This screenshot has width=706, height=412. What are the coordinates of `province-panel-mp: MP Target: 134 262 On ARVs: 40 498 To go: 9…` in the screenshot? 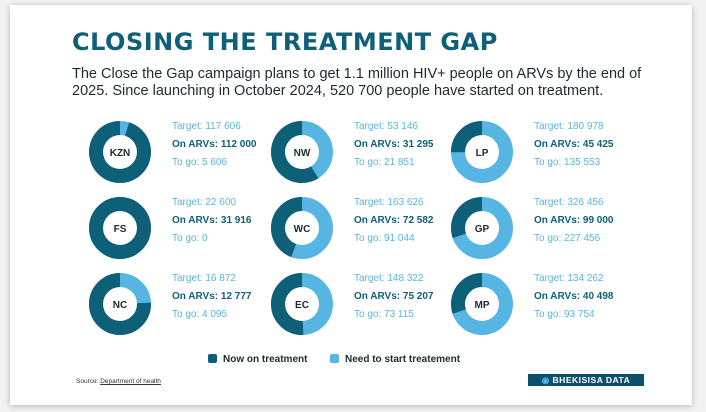 It's located at (548, 310).